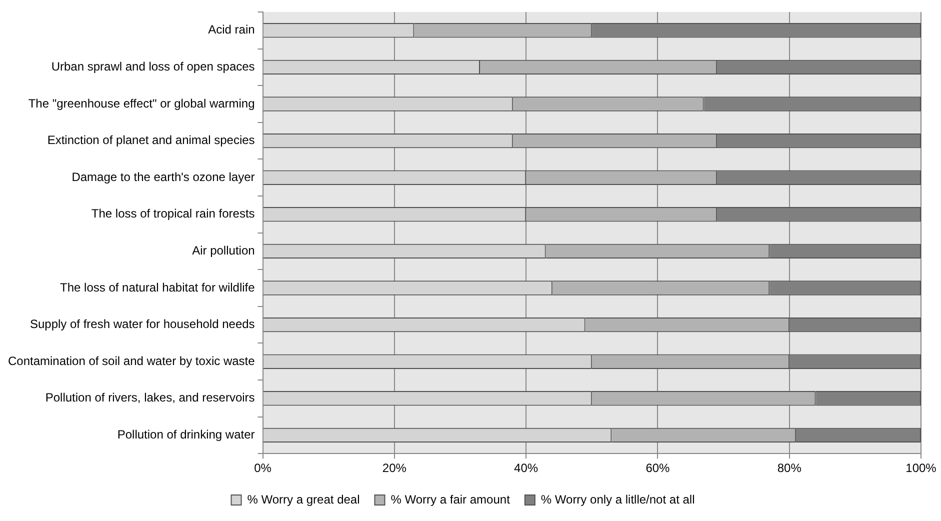 The height and width of the screenshot is (521, 941). I want to click on x-tick-label: 0%, so click(263, 468).